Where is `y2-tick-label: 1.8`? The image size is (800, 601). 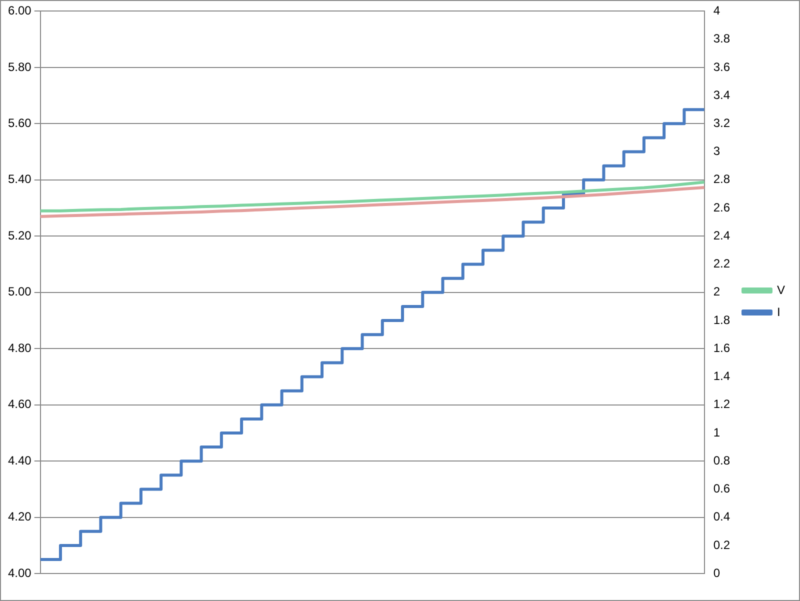 y2-tick-label: 1.8 is located at coordinates (721, 319).